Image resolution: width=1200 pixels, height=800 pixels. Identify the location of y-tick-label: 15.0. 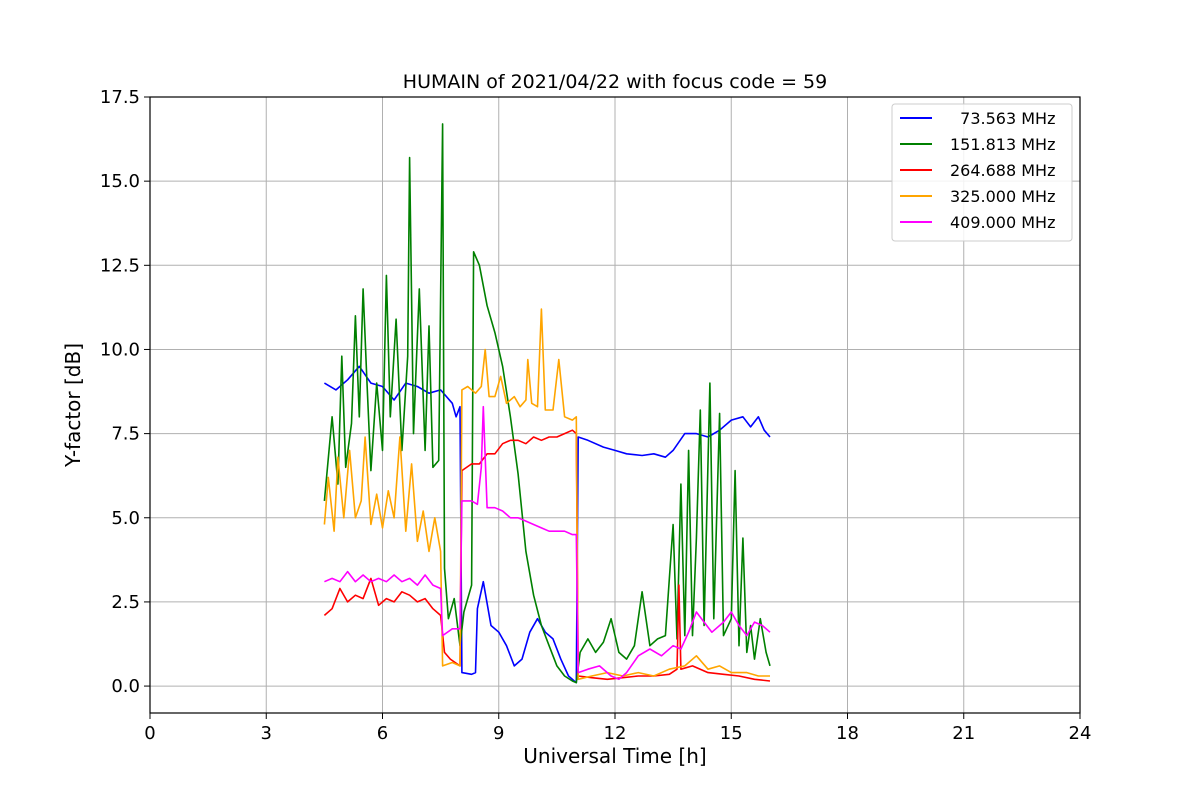
(120, 181).